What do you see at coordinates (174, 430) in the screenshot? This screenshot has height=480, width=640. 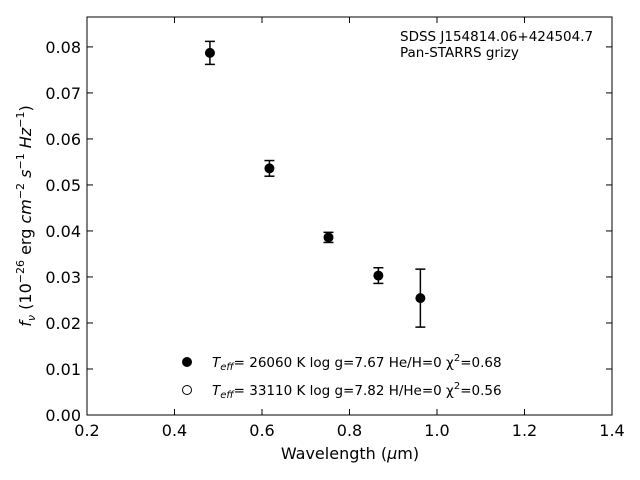 I see `x-tick-label: 0.4` at bounding box center [174, 430].